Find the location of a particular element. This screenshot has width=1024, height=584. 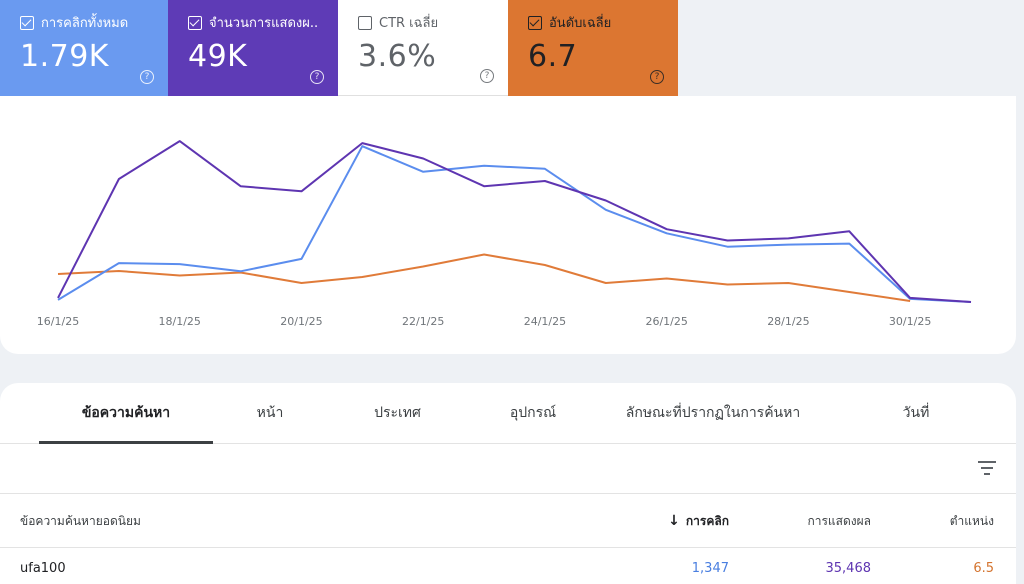

metric-value: 6.7 is located at coordinates (553, 56).